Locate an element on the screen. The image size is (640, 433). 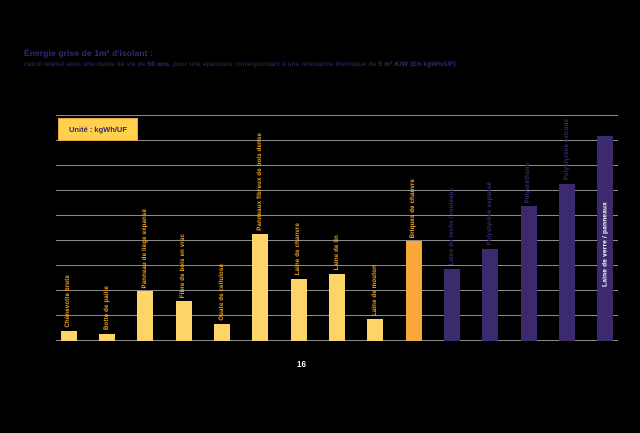
bar-column: Panneau de liège expansé is located at coordinates (145, 228).